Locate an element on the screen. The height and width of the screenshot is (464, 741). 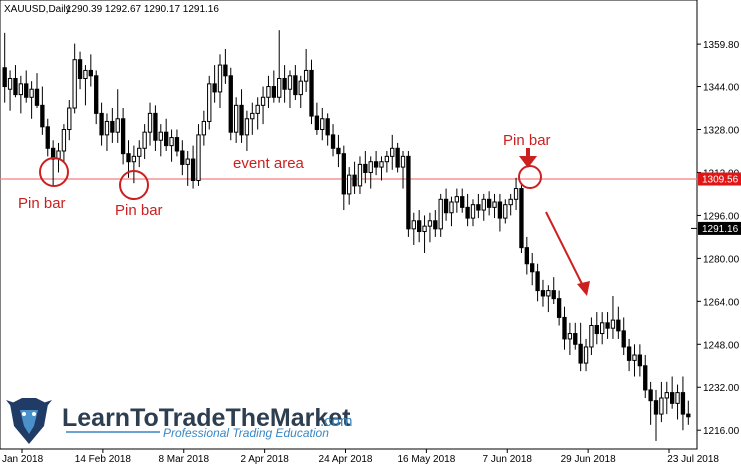
y-tick-label: 1216.00 is located at coordinates (721, 431).